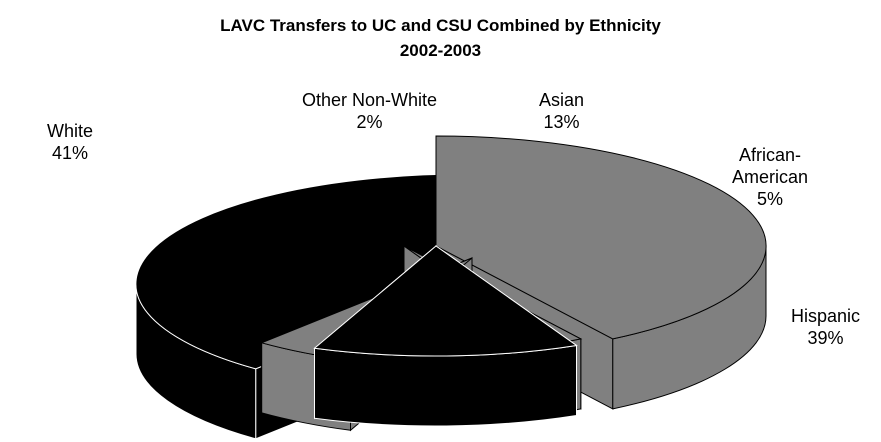 The height and width of the screenshot is (442, 881). What do you see at coordinates (770, 199) in the screenshot?
I see `slice-percent-label: 5%` at bounding box center [770, 199].